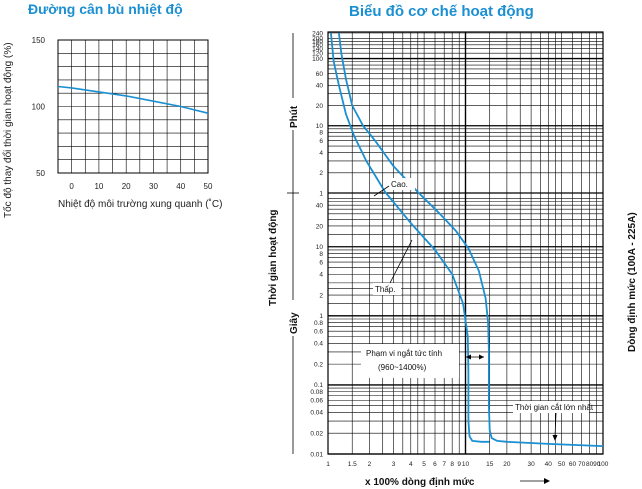  I want to click on left-chart-ticks: 0 10 20 30 40 50 50 100 150, so click(122, 113).